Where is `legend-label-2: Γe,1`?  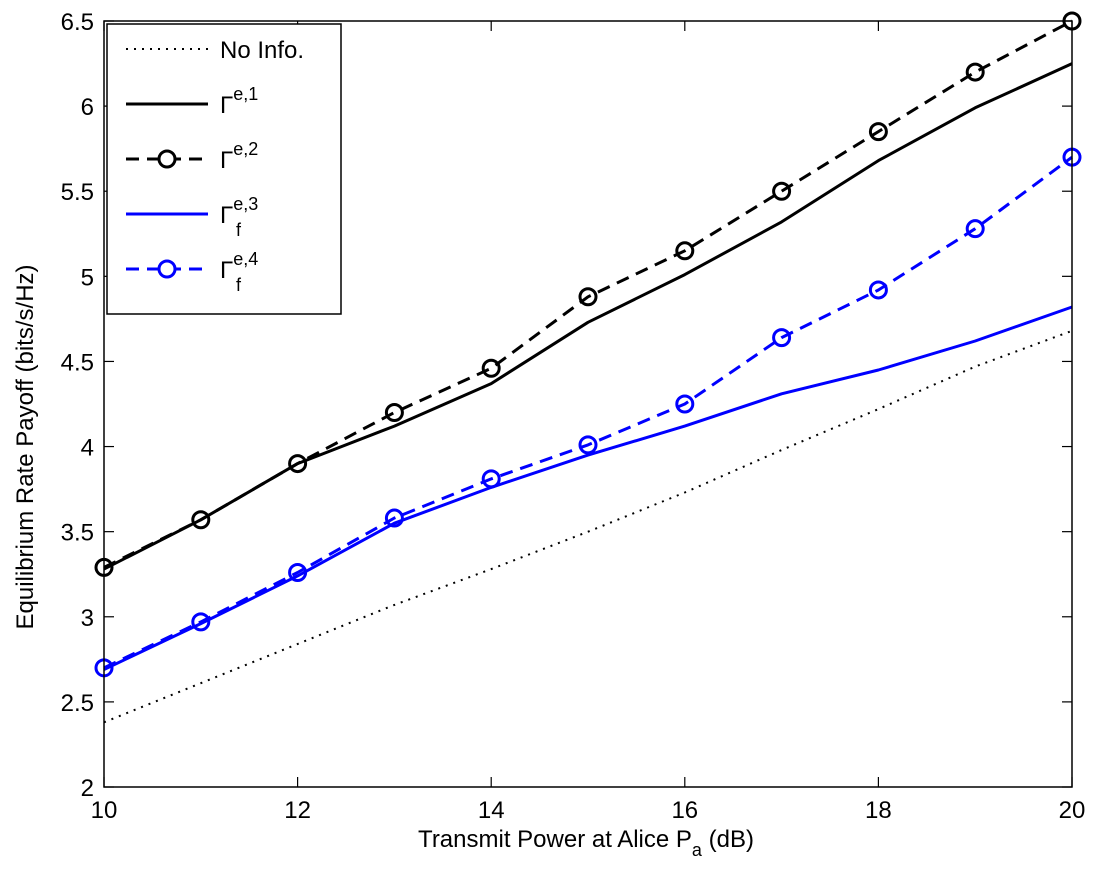 legend-label-2: Γe,1 is located at coordinates (239, 101).